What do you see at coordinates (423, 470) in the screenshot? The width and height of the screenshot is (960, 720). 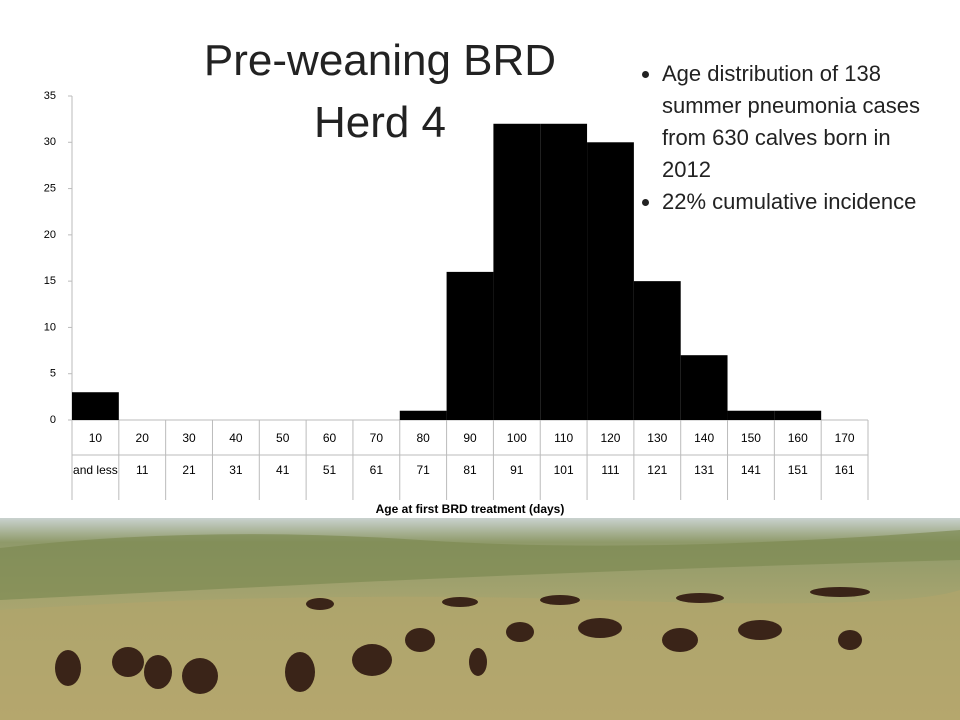 I see `x-tick-sublabel: 71` at bounding box center [423, 470].